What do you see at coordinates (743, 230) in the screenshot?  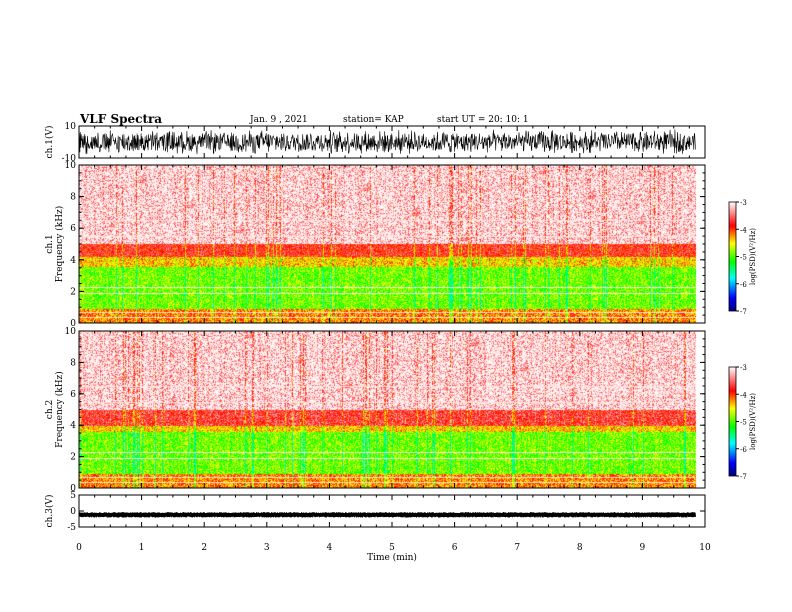 I see `ch1-spectrogram-colorbar-tick-label: -4` at bounding box center [743, 230].